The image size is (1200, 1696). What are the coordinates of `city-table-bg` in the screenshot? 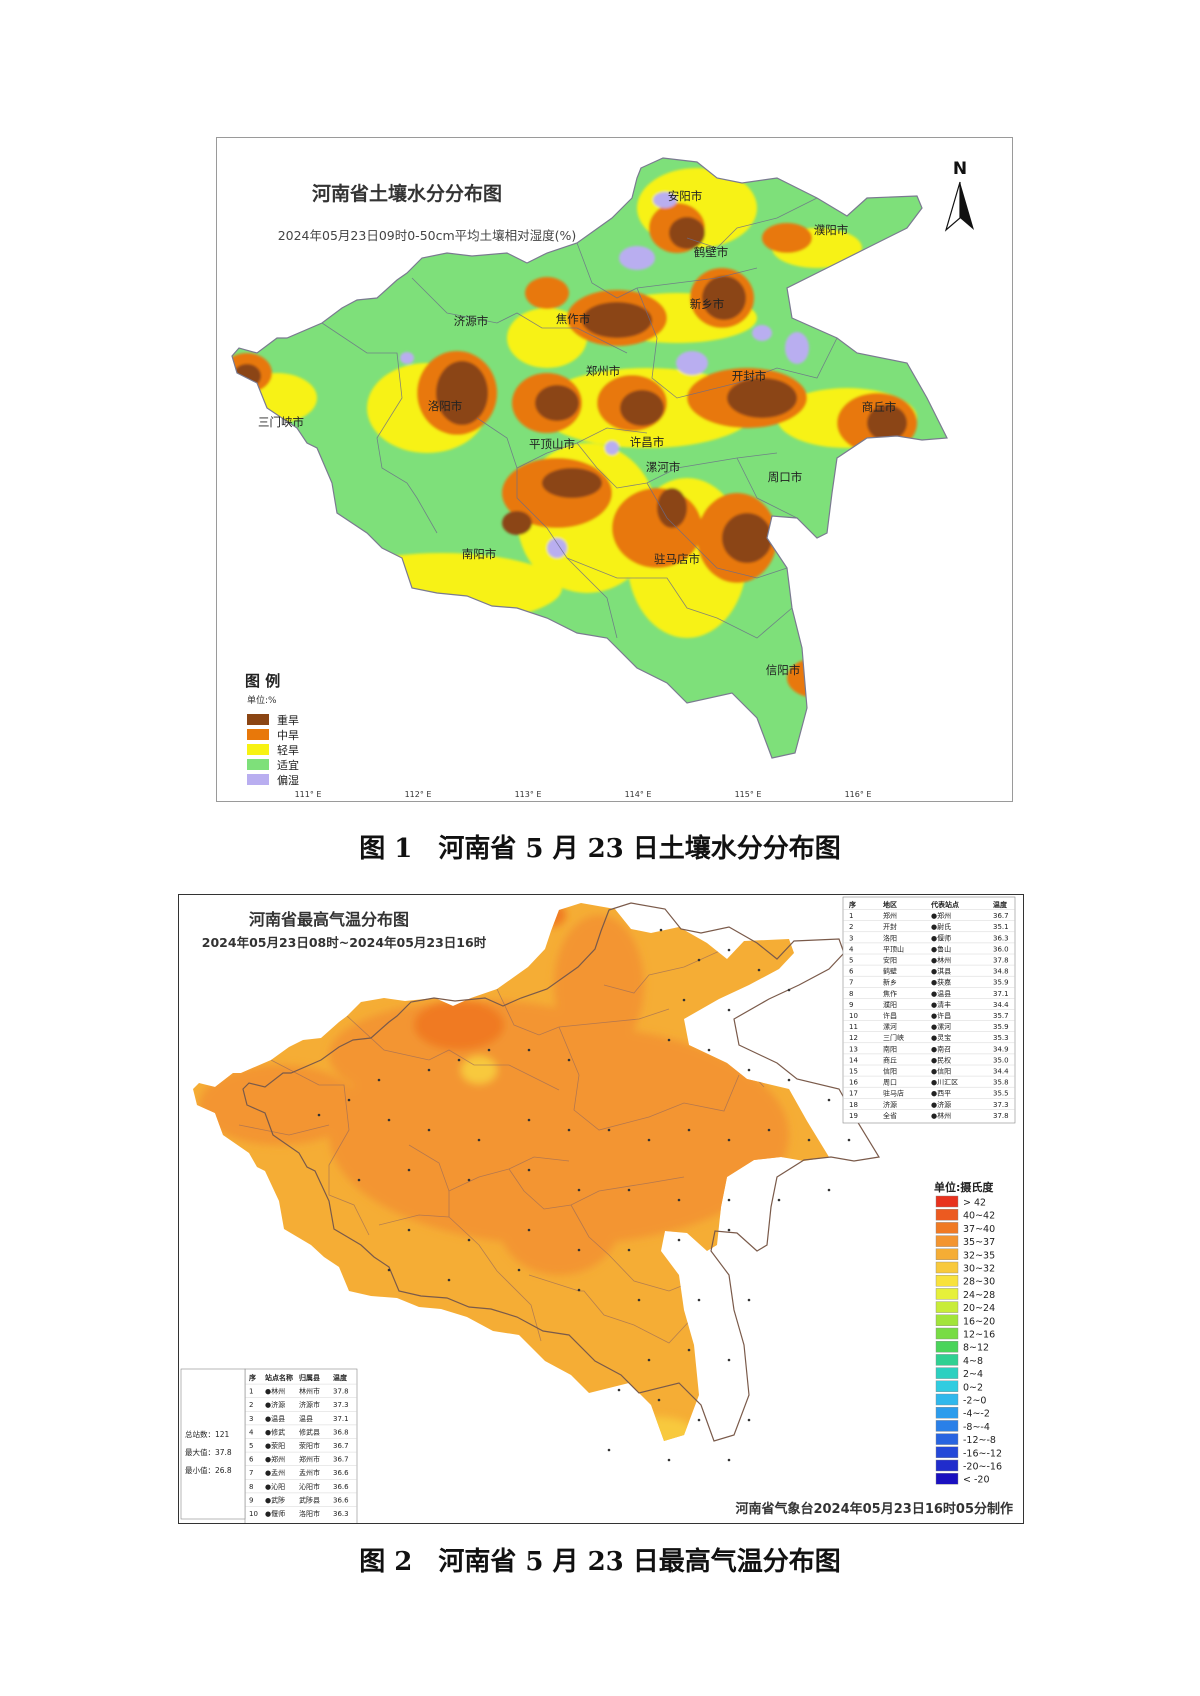 It's located at (929, 1010).